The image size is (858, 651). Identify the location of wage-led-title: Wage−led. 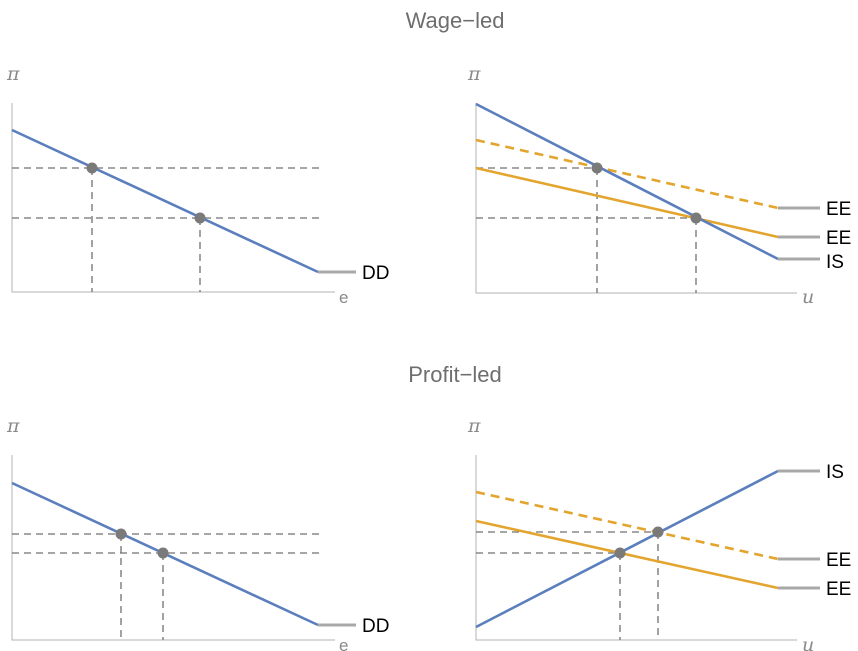
(455, 20).